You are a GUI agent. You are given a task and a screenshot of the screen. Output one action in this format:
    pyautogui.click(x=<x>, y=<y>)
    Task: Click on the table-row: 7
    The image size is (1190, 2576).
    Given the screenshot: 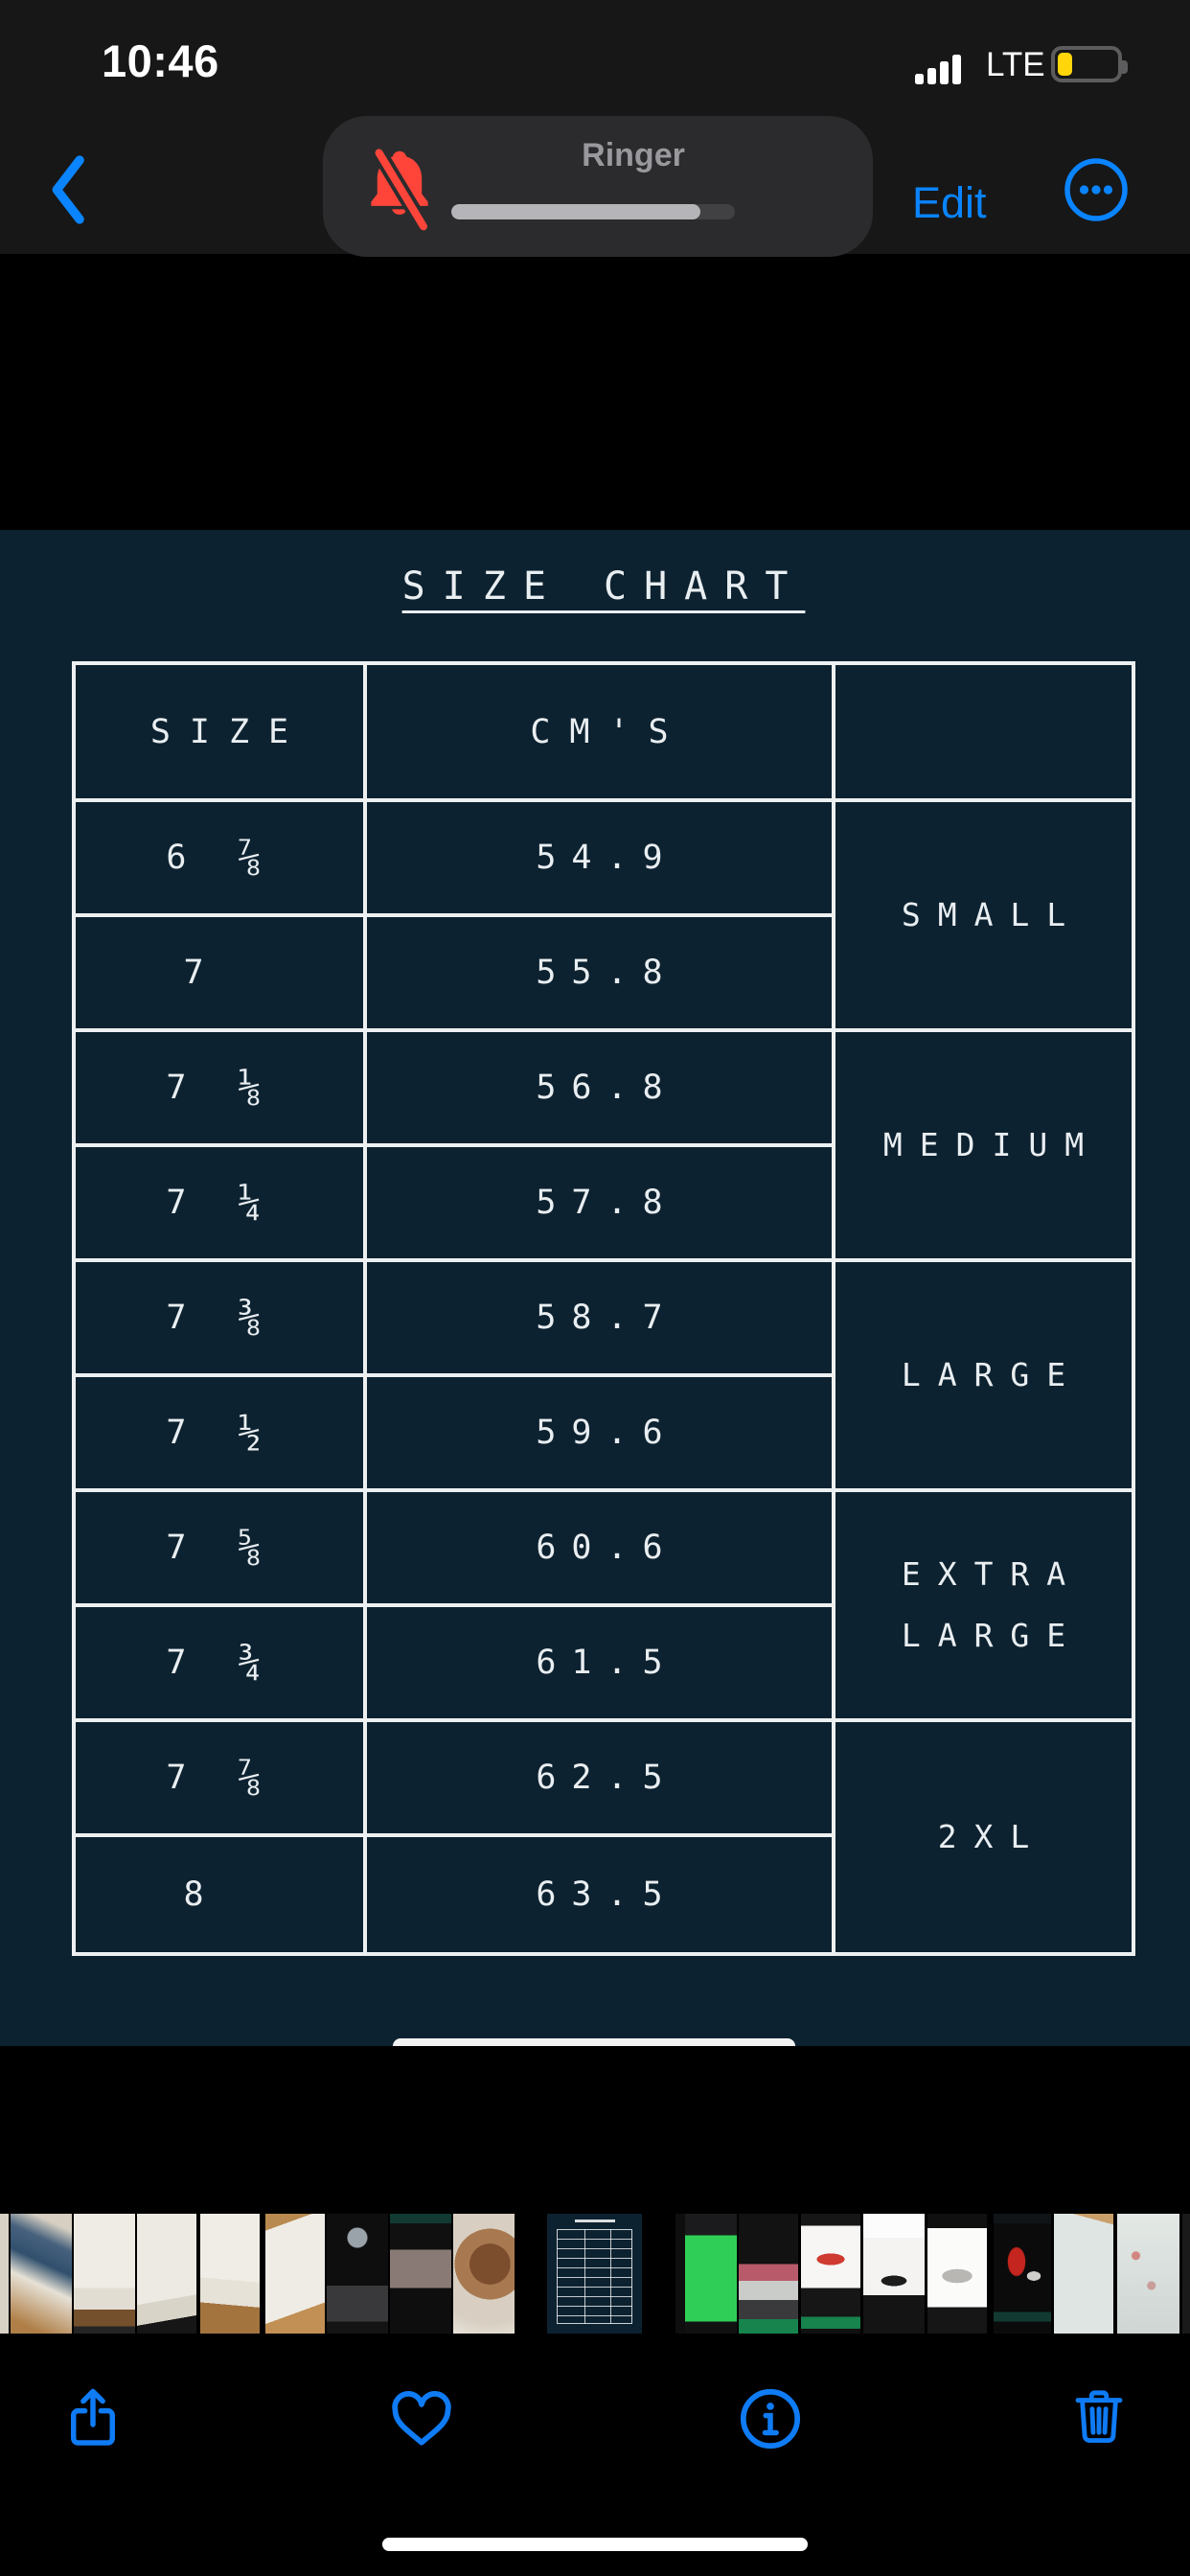 What is the action you would take?
    pyautogui.click(x=222, y=974)
    